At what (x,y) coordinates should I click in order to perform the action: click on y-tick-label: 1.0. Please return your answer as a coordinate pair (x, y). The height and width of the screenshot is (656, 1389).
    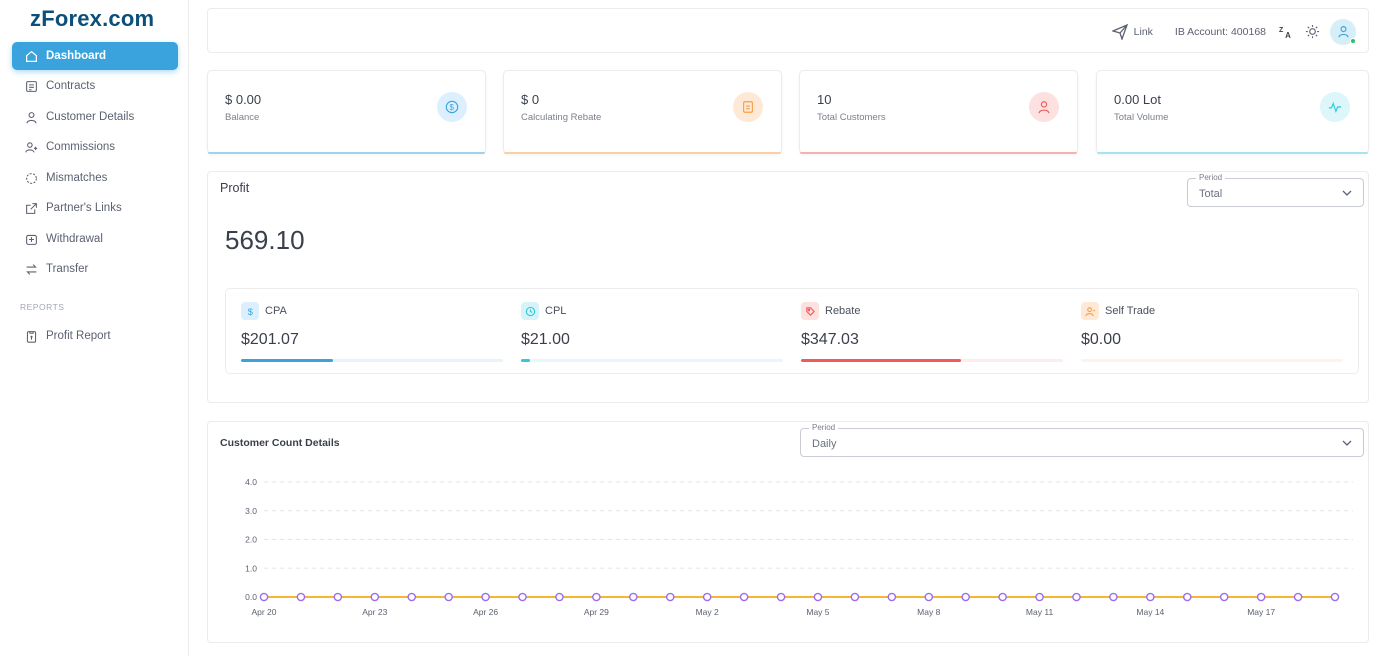
    Looking at the image, I should click on (251, 568).